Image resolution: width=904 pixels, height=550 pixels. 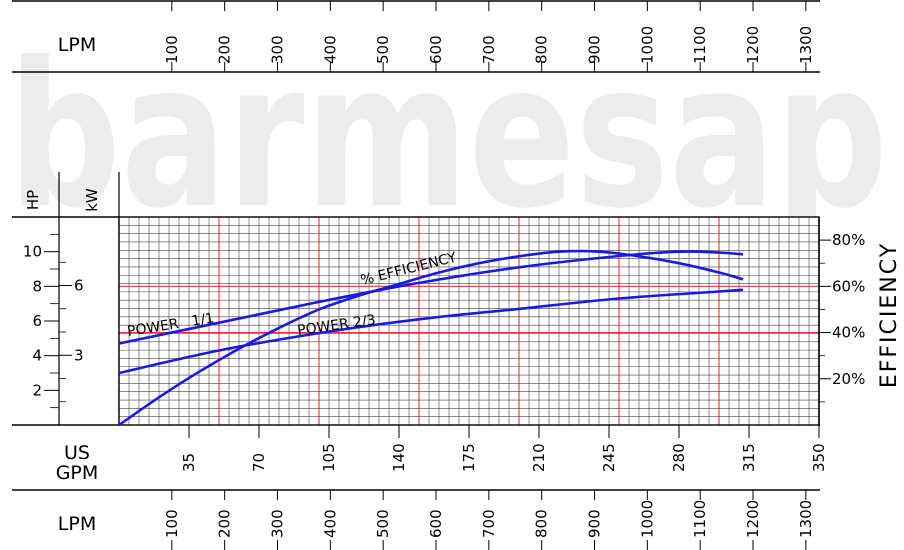 What do you see at coordinates (77, 45) in the screenshot?
I see `lpm-top-label: LPM` at bounding box center [77, 45].